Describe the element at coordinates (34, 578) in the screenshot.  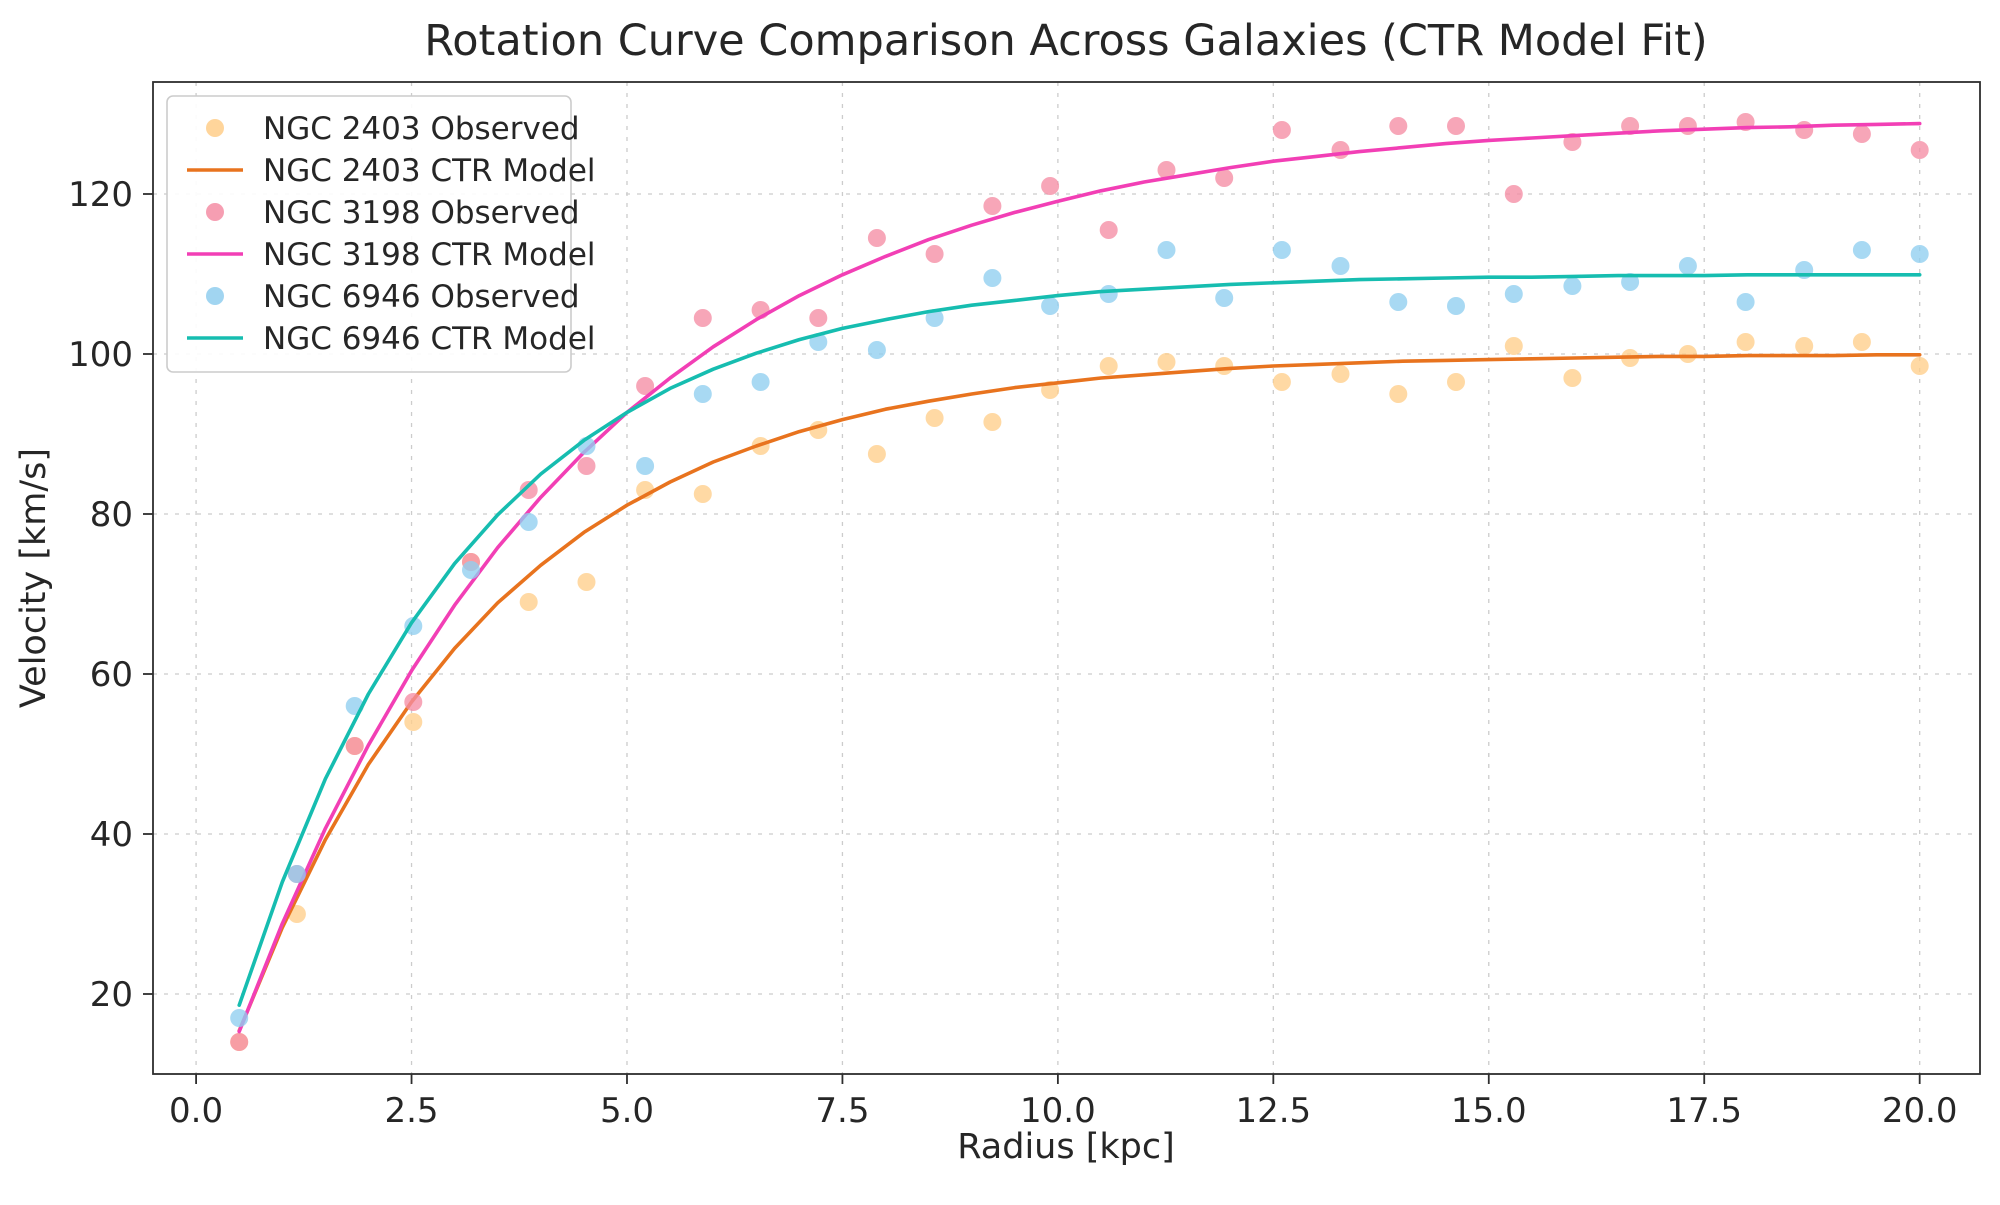
I see `y-axis-label: Velocity [km/s]` at that location.